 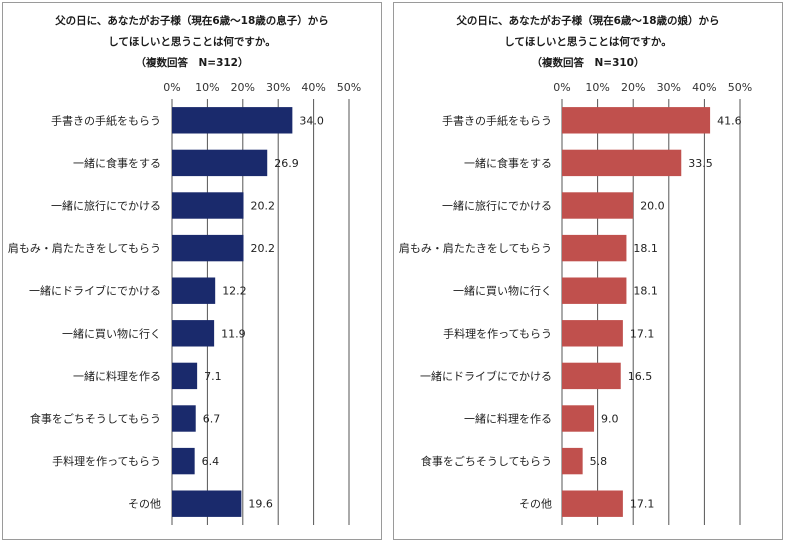 What do you see at coordinates (234, 291) in the screenshot?
I see `data-label: 12.2` at bounding box center [234, 291].